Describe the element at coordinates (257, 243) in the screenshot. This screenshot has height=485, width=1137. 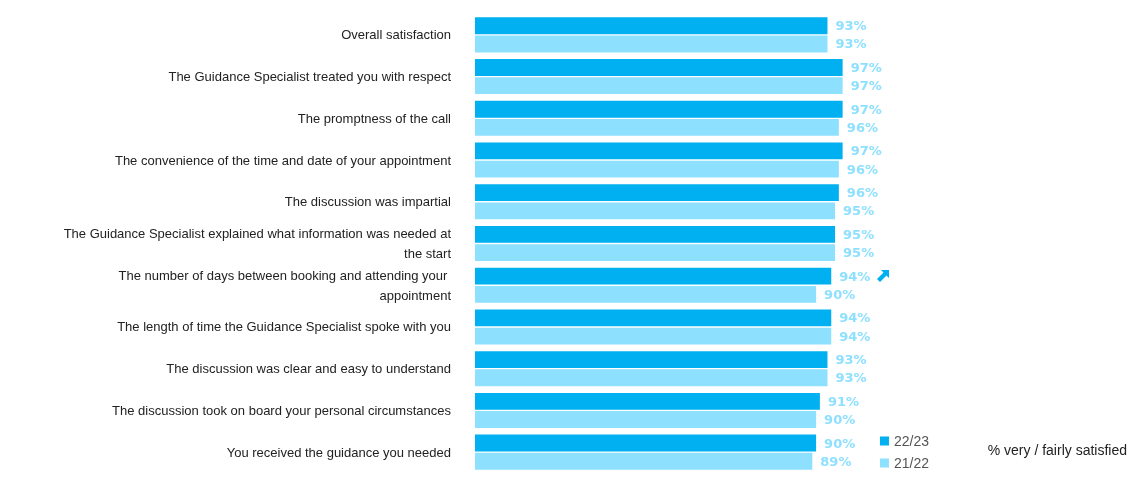
I see `y-tick-label: The Guidance Specialist explained what information was needed at the start` at that location.